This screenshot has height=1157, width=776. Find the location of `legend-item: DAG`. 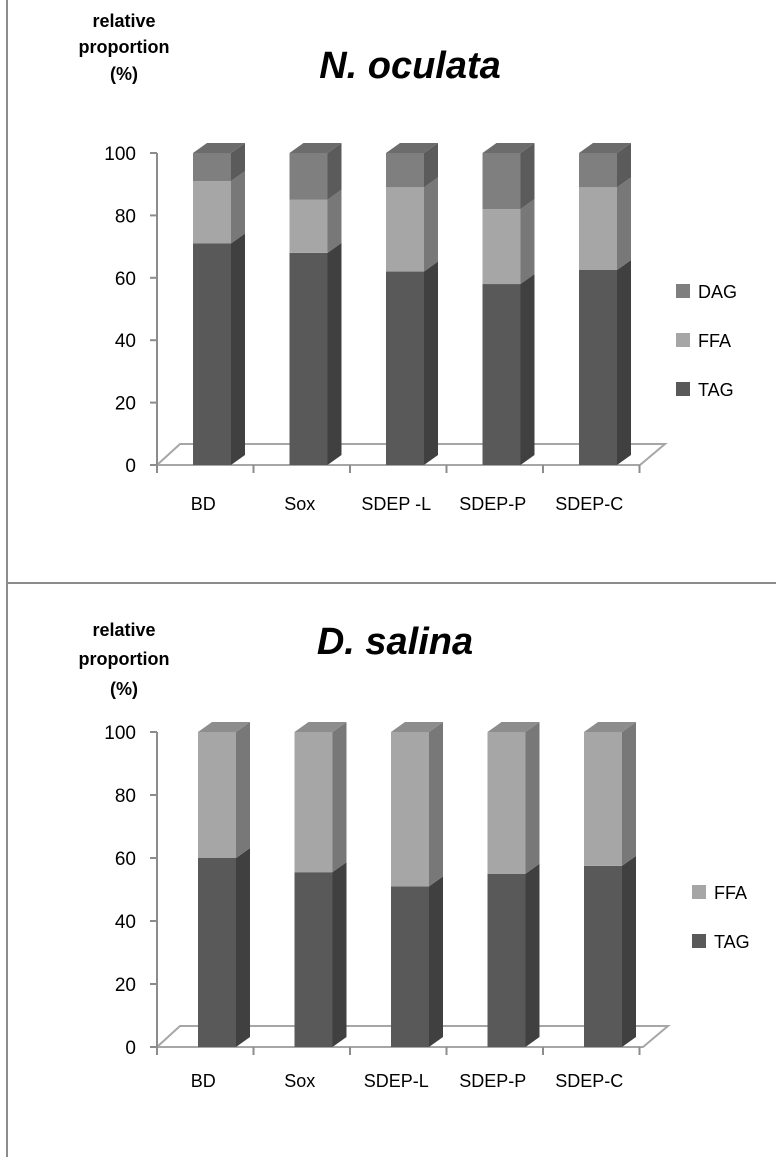

legend-item: DAG is located at coordinates (706, 292).